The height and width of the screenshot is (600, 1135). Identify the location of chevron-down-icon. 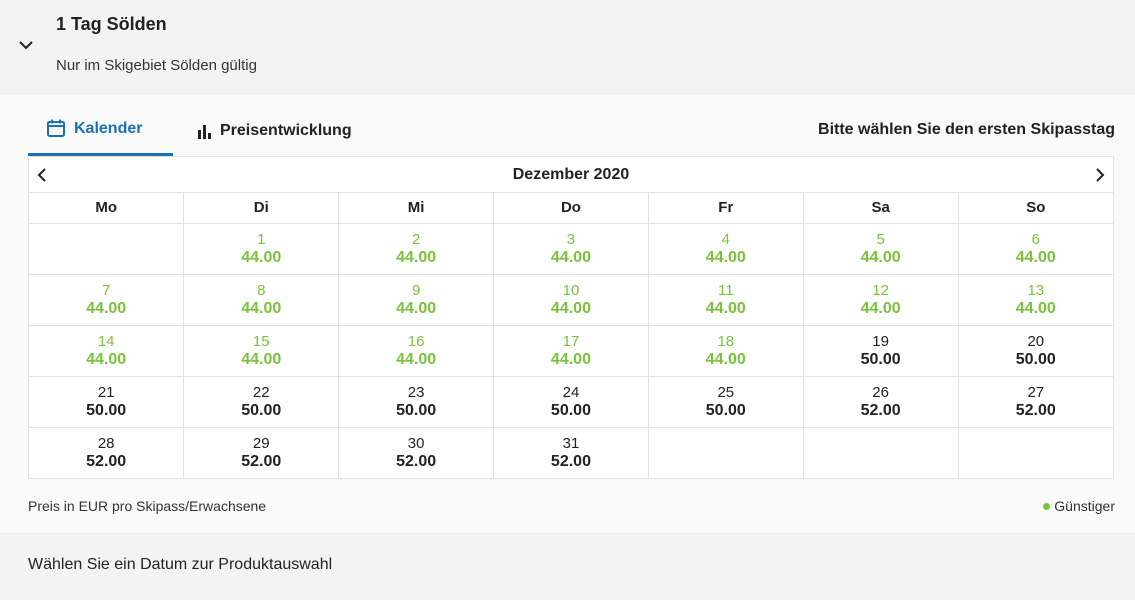
(26, 45).